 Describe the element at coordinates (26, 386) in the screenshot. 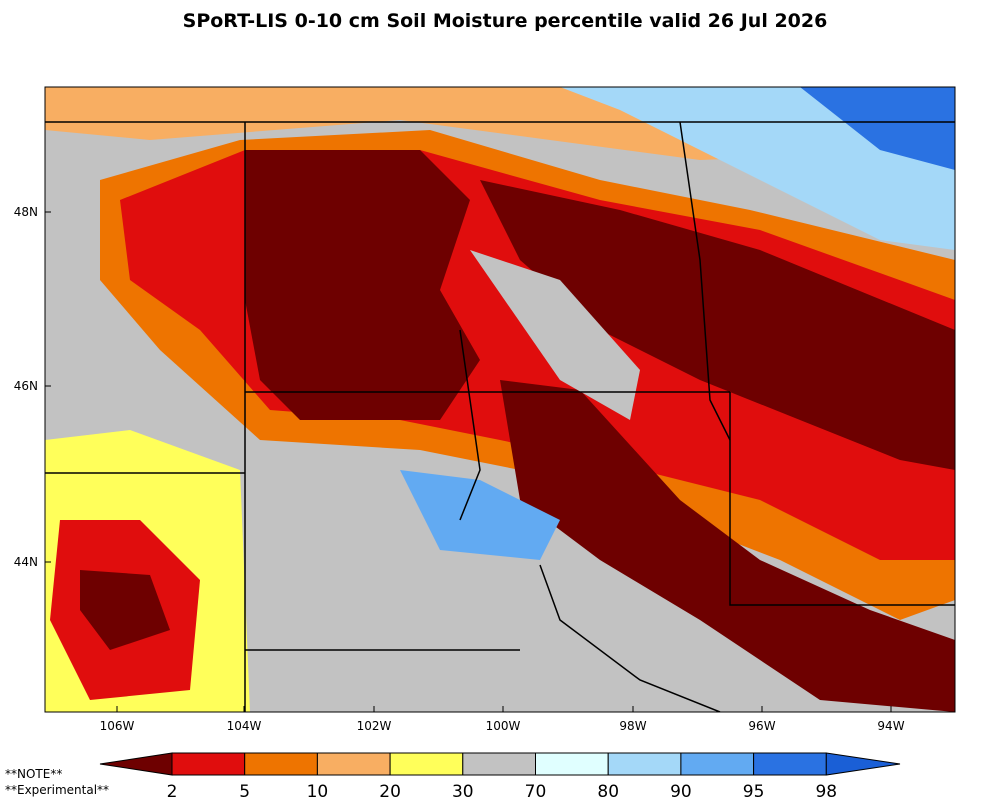

I see `lat-label: 46N` at that location.